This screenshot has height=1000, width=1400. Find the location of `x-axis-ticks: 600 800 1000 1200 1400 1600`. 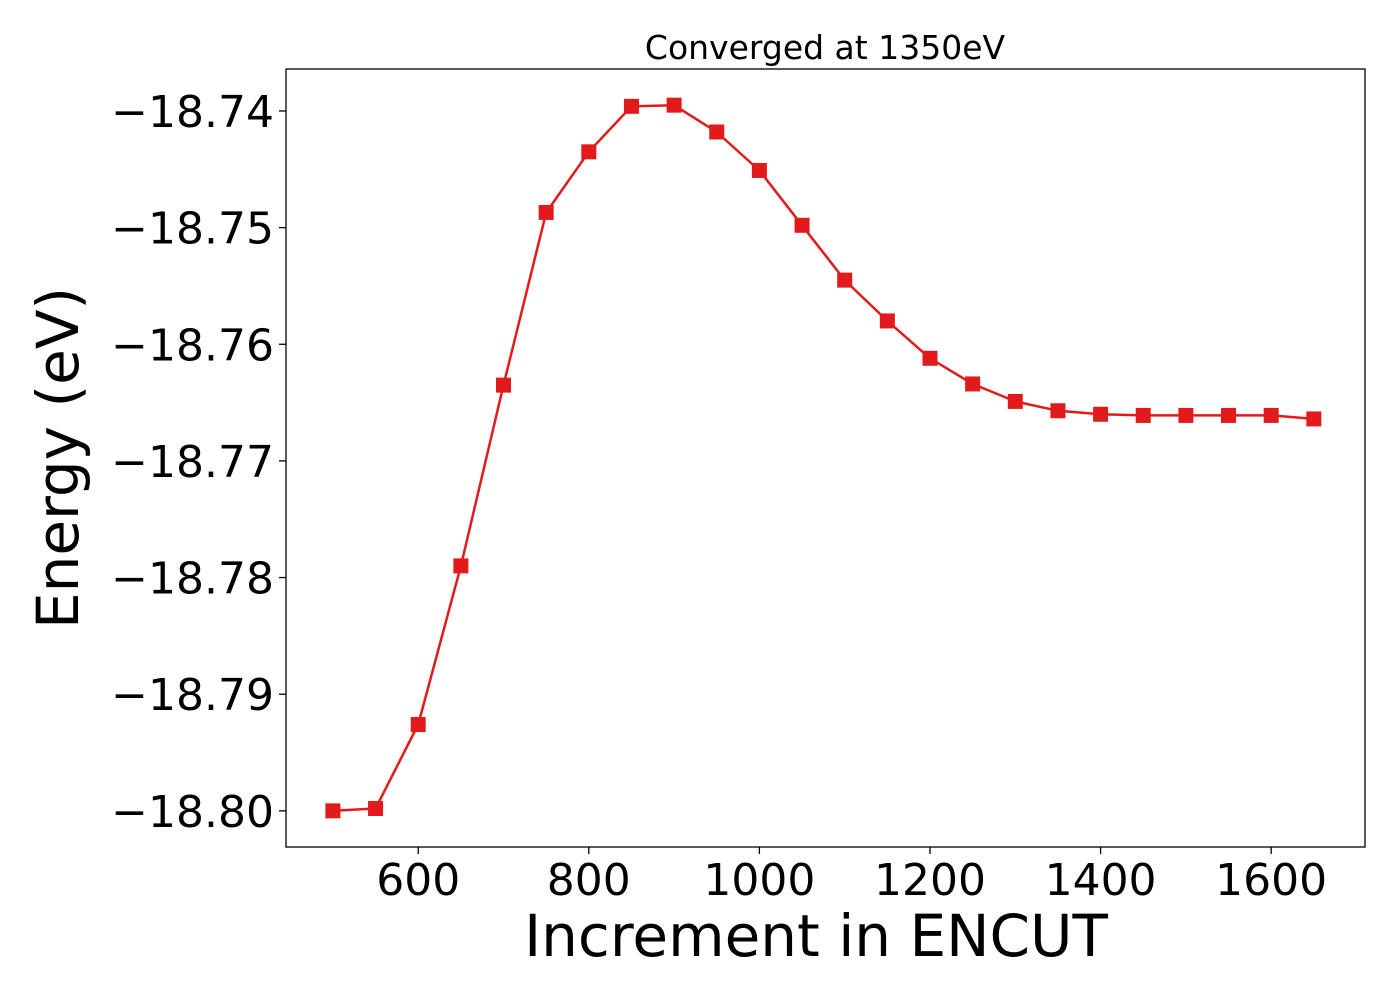

x-axis-ticks: 600 800 1000 1200 1400 1600 is located at coordinates (851, 876).